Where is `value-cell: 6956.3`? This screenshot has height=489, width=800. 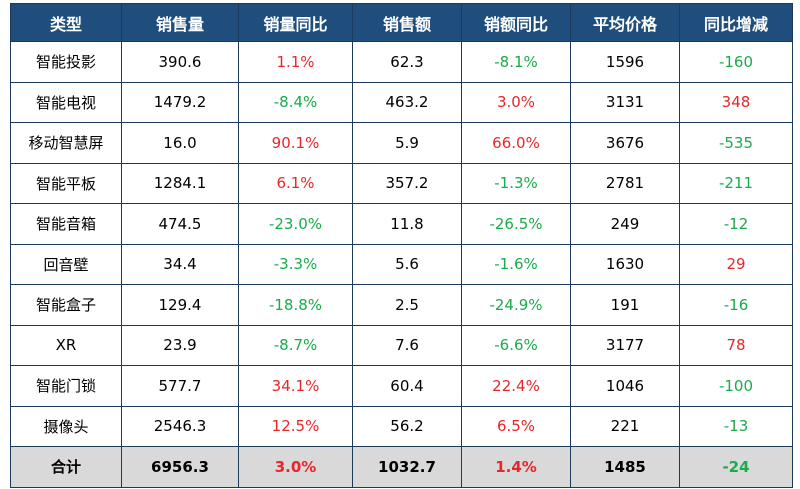 value-cell: 6956.3 is located at coordinates (180, 467).